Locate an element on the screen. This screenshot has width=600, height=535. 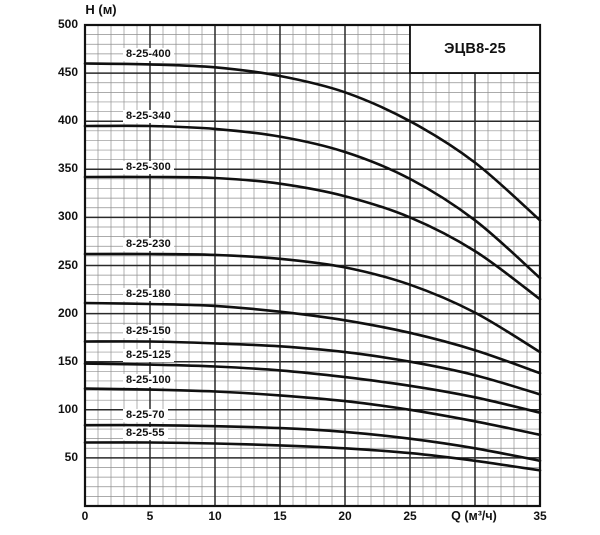
y-tick-label-400: 400 is located at coordinates (67, 120).